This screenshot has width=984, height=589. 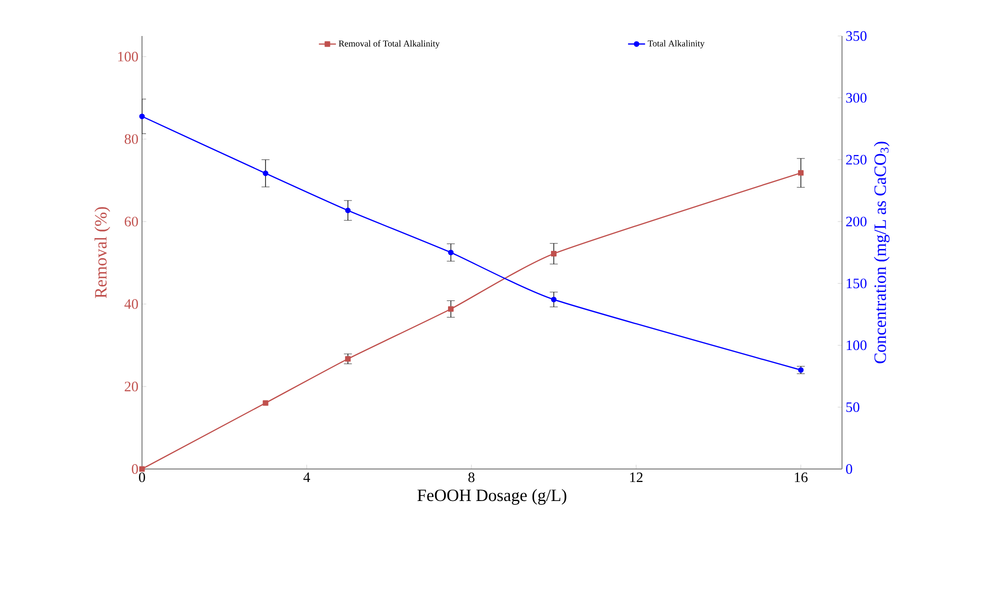 What do you see at coordinates (128, 57) in the screenshot?
I see `y-tick-label: 100` at bounding box center [128, 57].